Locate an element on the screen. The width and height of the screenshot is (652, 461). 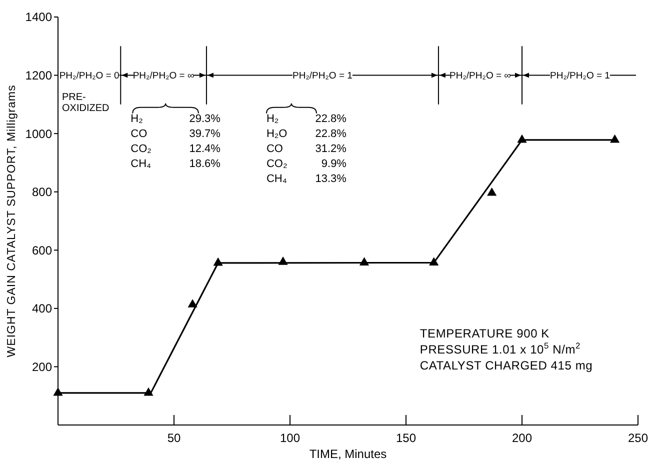
text: H₂ 29.3% is located at coordinates (175, 118).